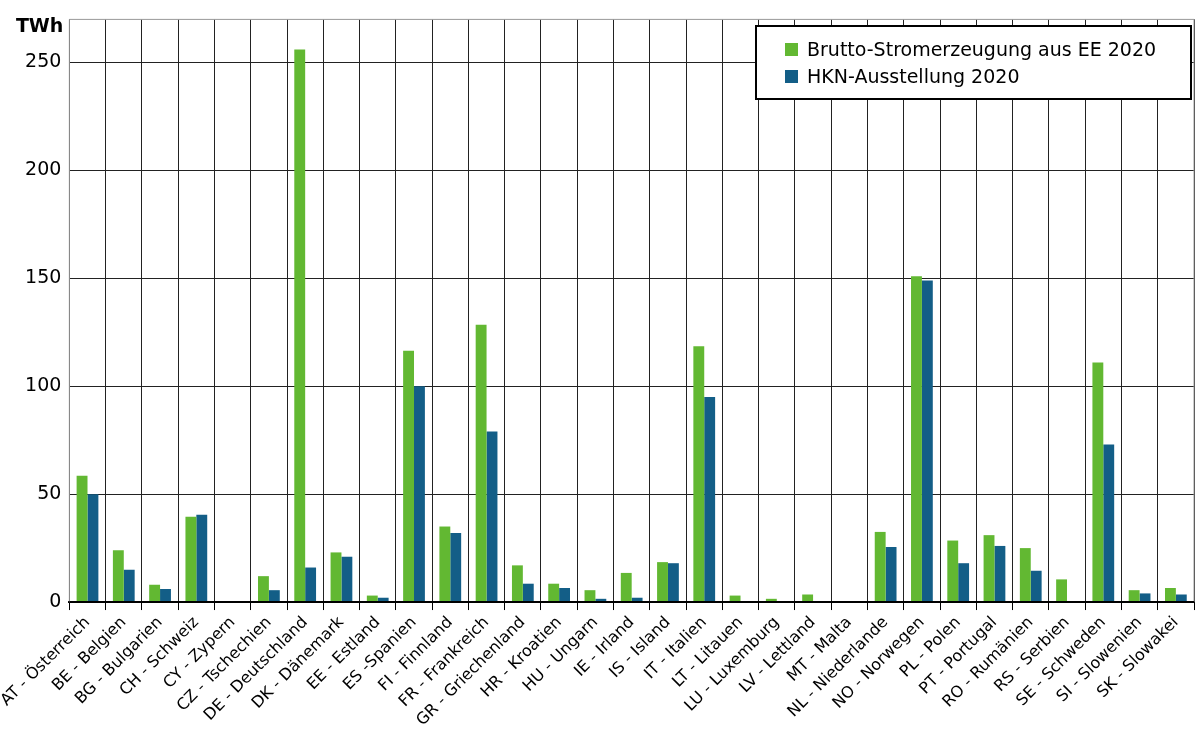  What do you see at coordinates (43, 384) in the screenshot?
I see `y-tick-label: 100` at bounding box center [43, 384].